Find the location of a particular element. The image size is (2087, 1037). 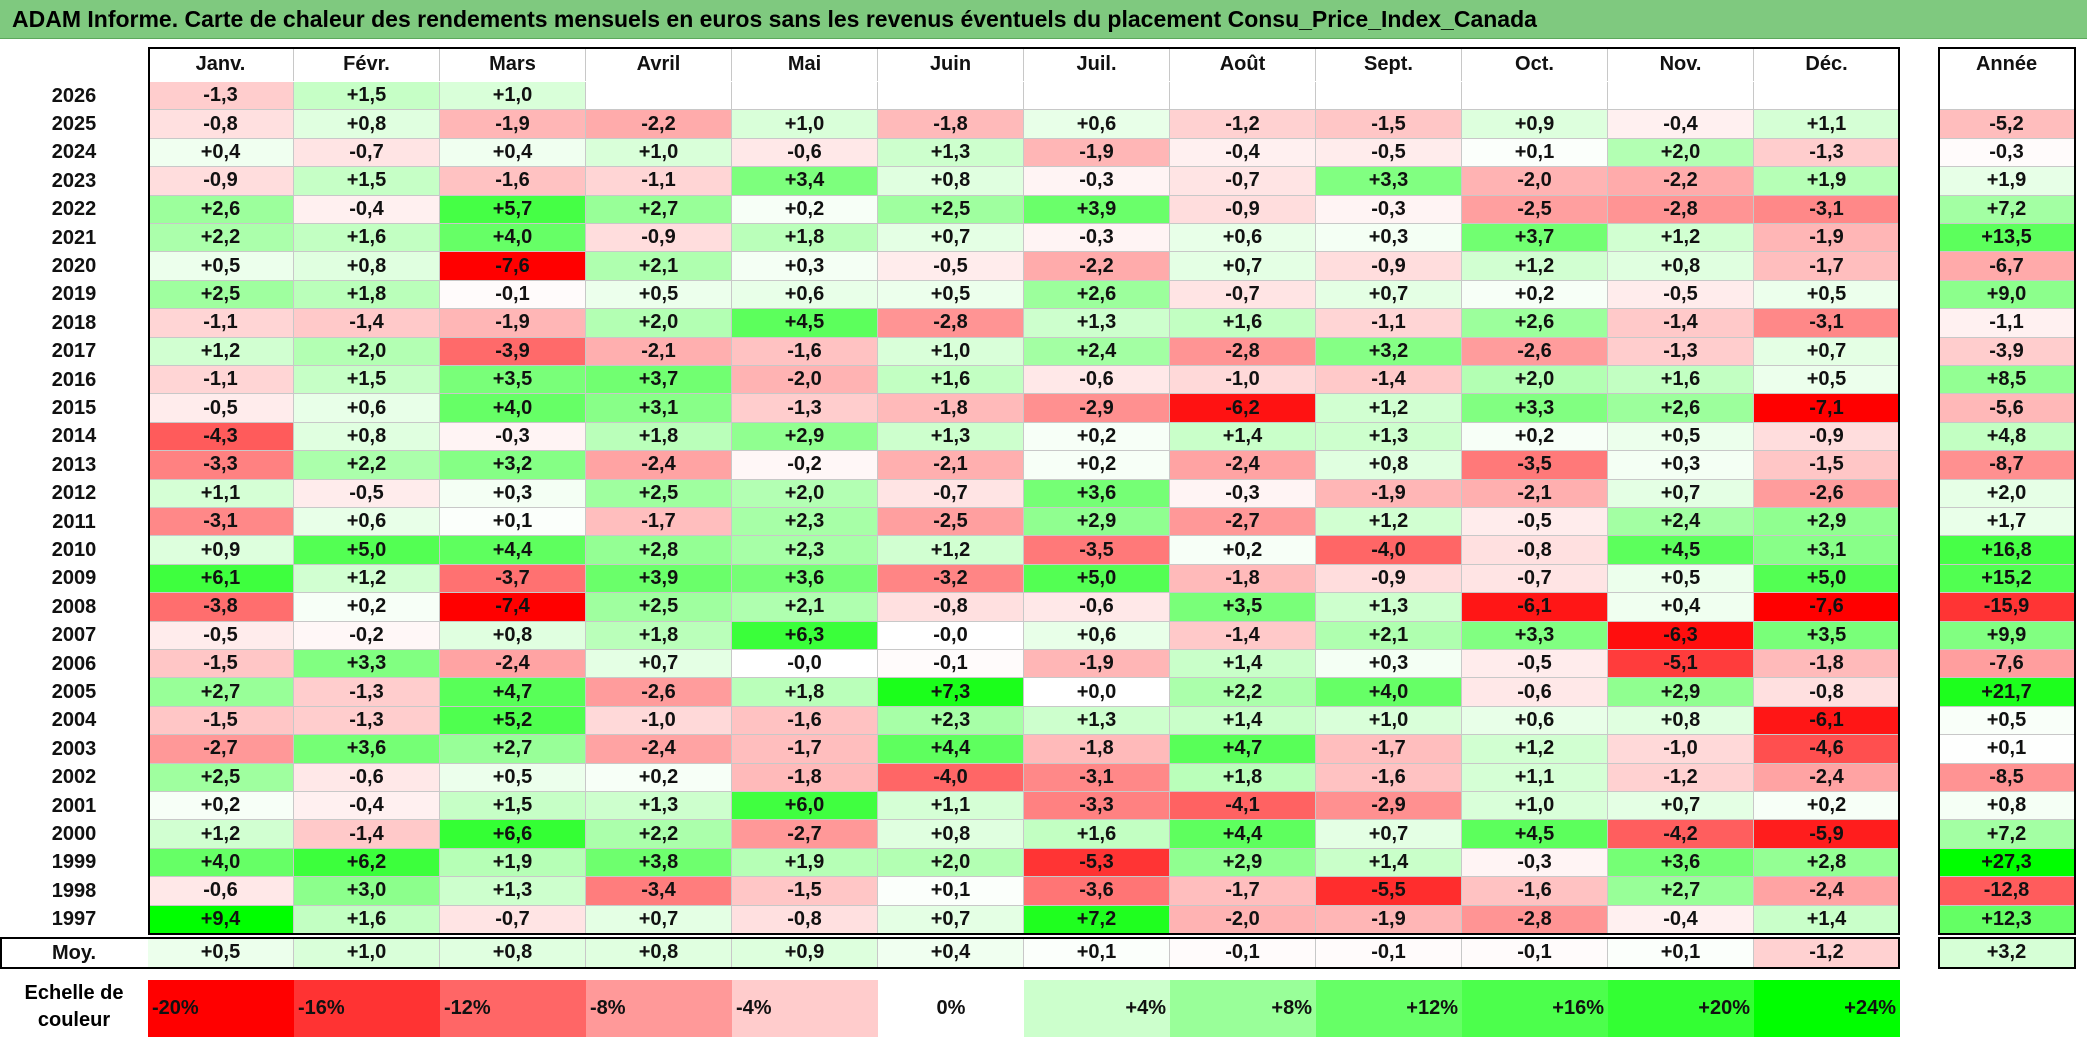

heatmap-cell: +1,2 is located at coordinates (367, 579).